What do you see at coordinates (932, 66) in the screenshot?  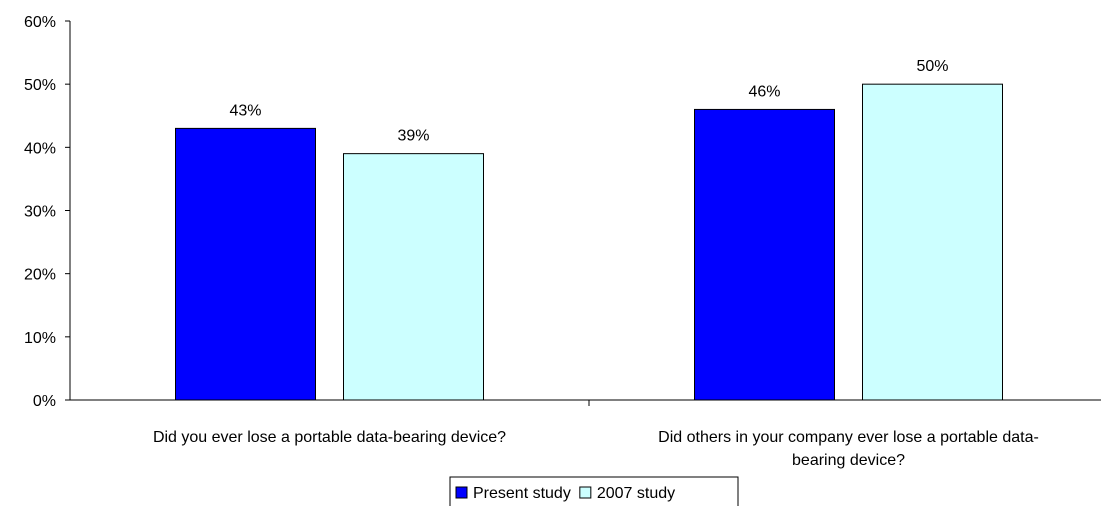 I see `bar-value-label: 50%` at bounding box center [932, 66].